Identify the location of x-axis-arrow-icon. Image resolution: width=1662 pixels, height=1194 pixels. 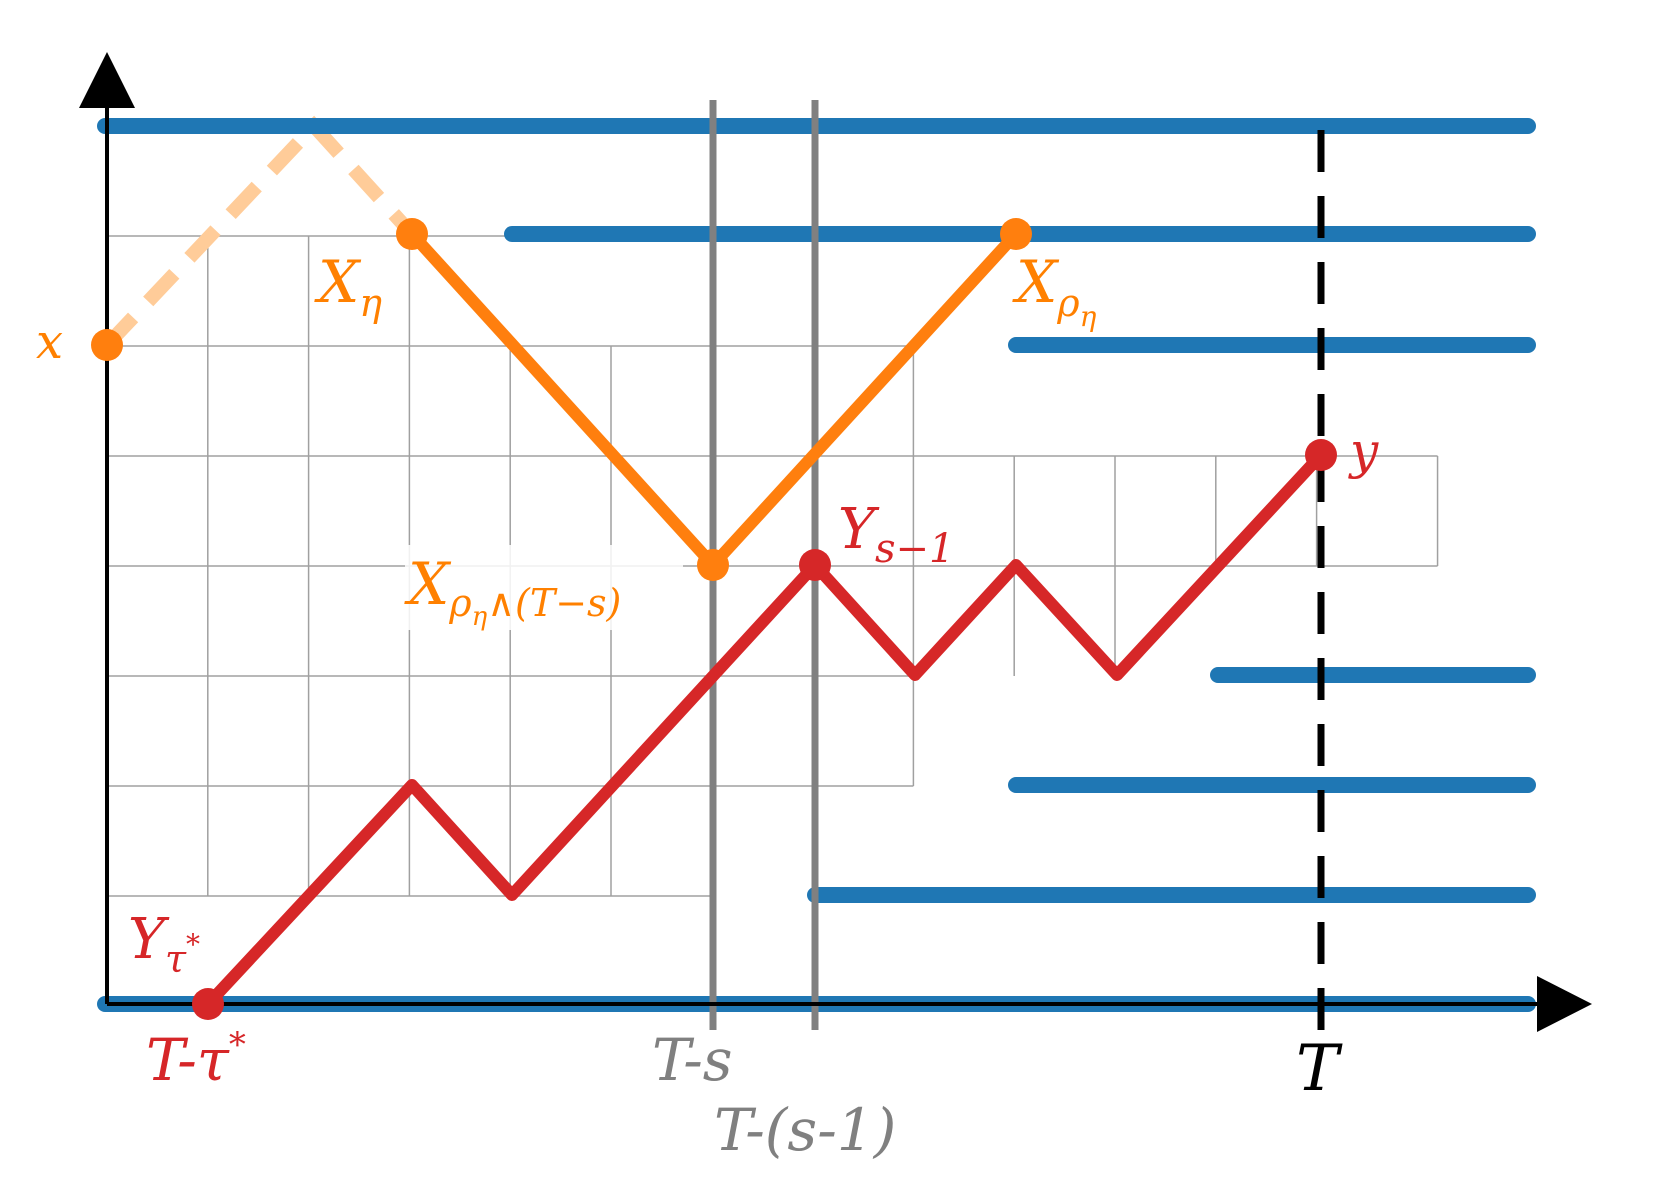
(1564, 1004).